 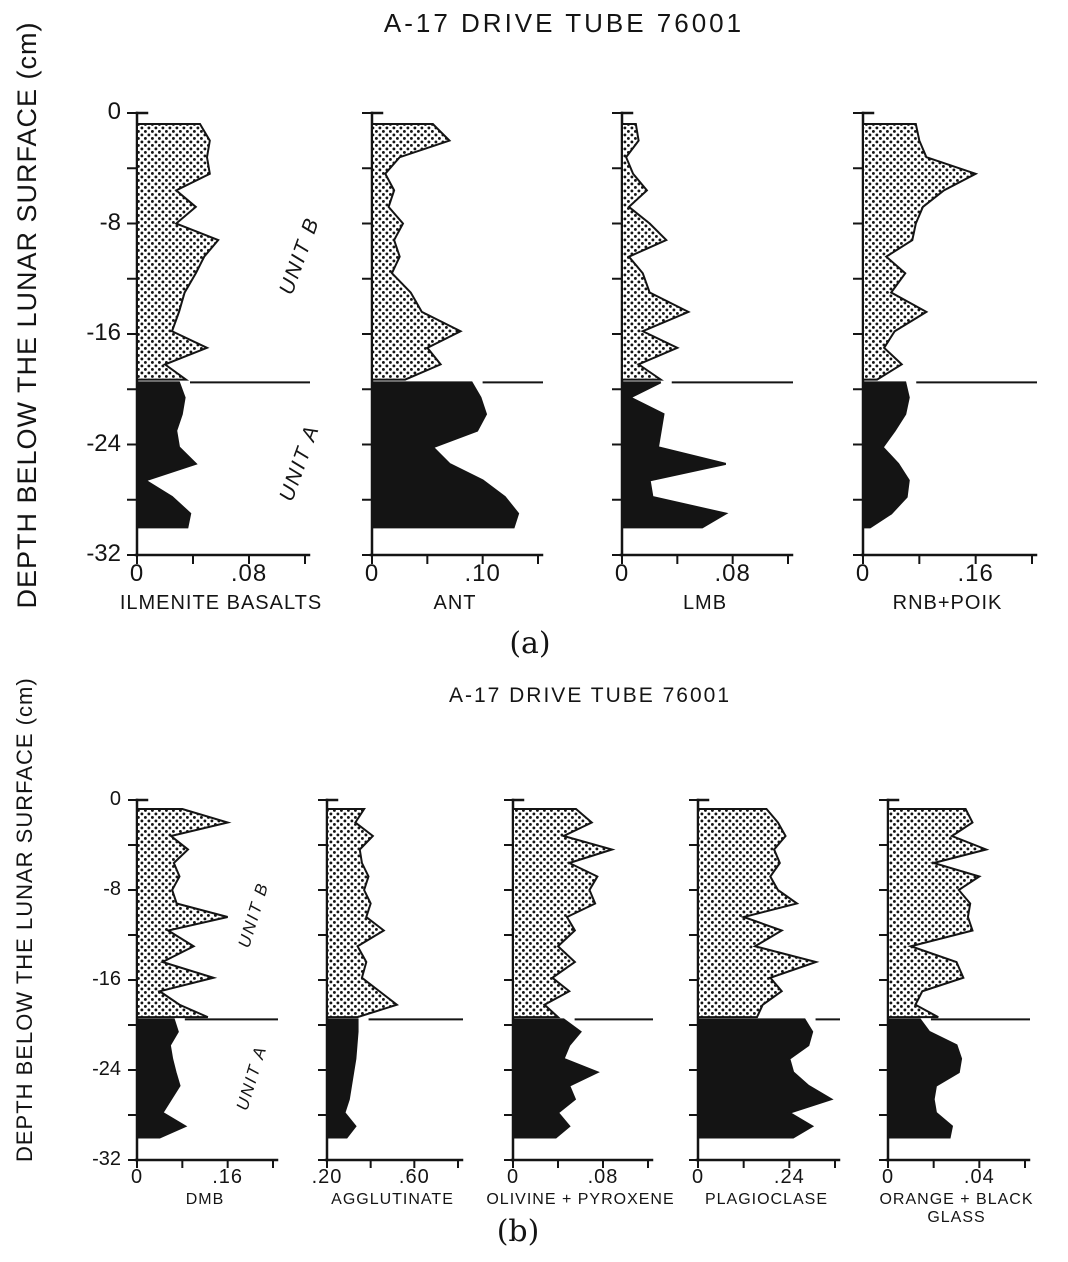 I want to click on chart-x-label: ORANGE + BLACK GLASS, so click(x=956, y=1209).